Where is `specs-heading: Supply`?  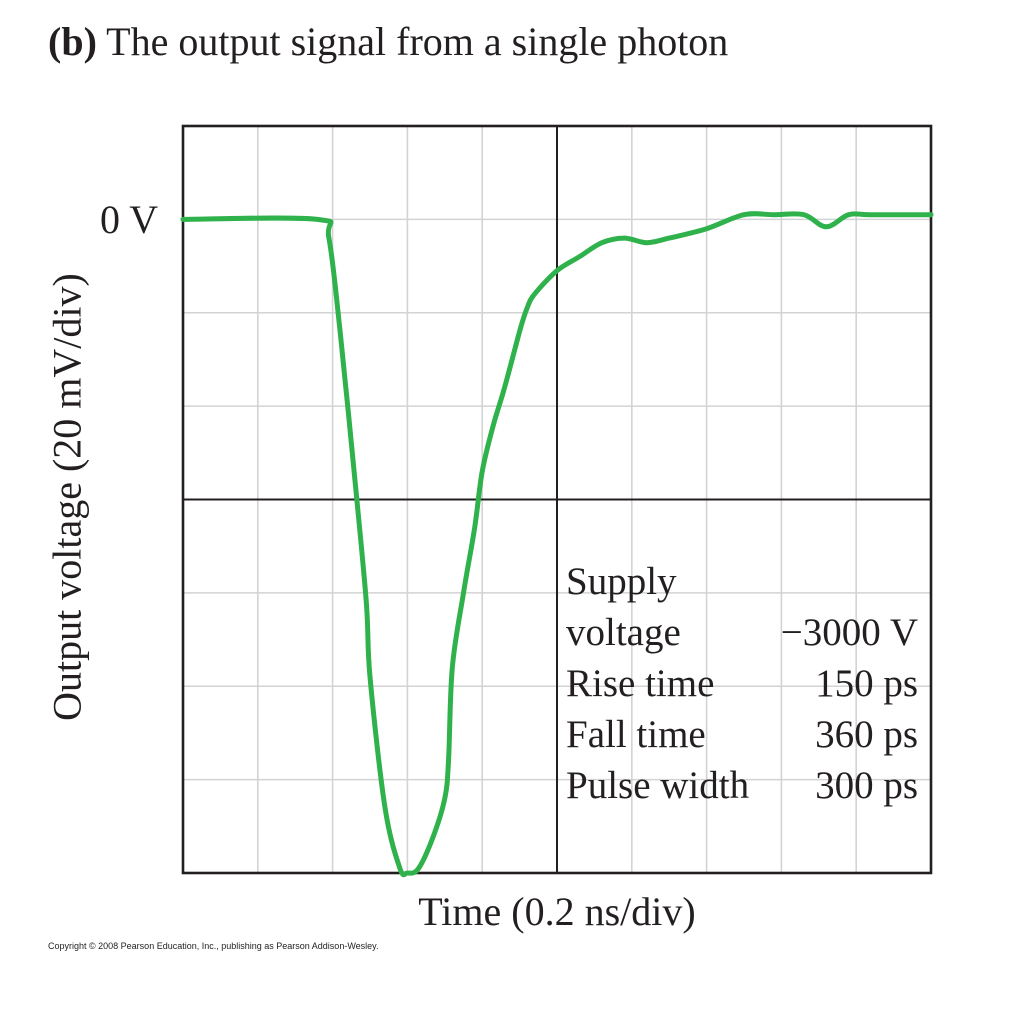
specs-heading: Supply is located at coordinates (621, 581).